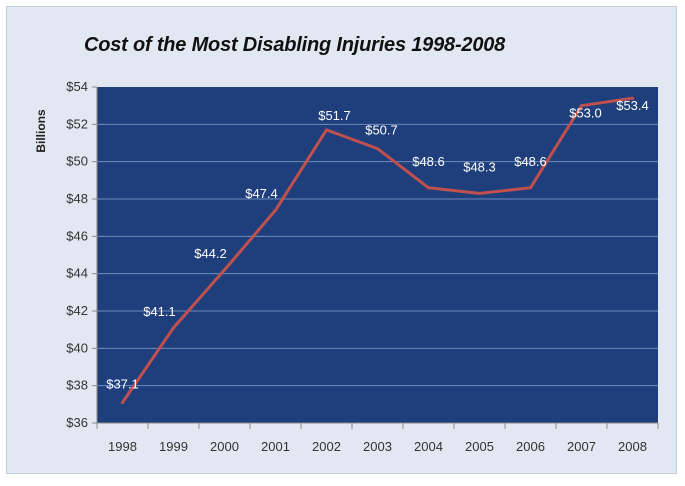 This screenshot has height=486, width=685. I want to click on x-tick-label: 2000, so click(224, 446).